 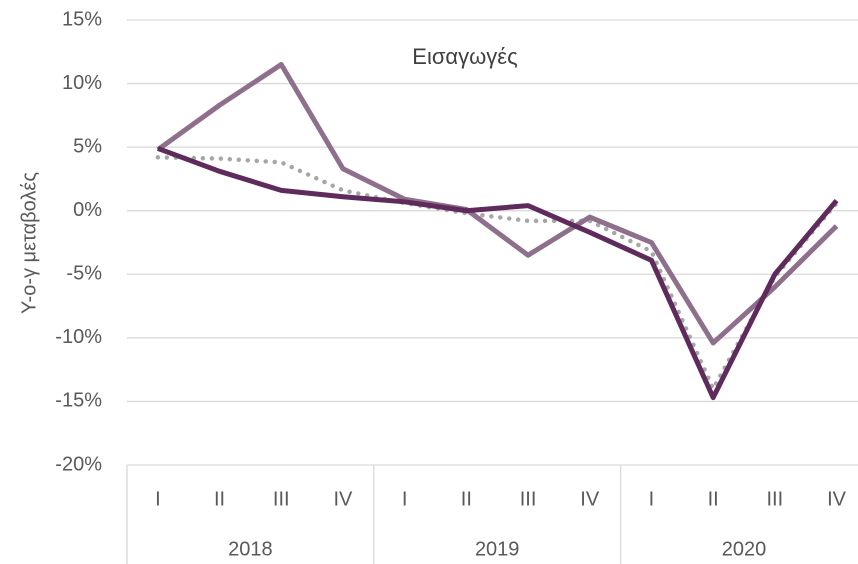 What do you see at coordinates (78, 464) in the screenshot?
I see `y-tick-label: -20%` at bounding box center [78, 464].